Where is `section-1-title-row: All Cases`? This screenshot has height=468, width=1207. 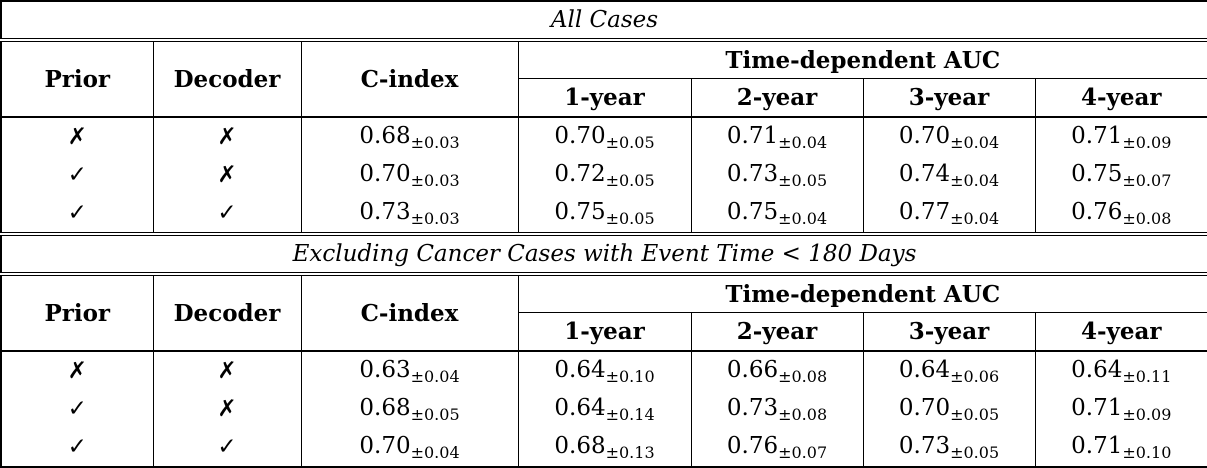 section-1-title-row: All Cases is located at coordinates (604, 21).